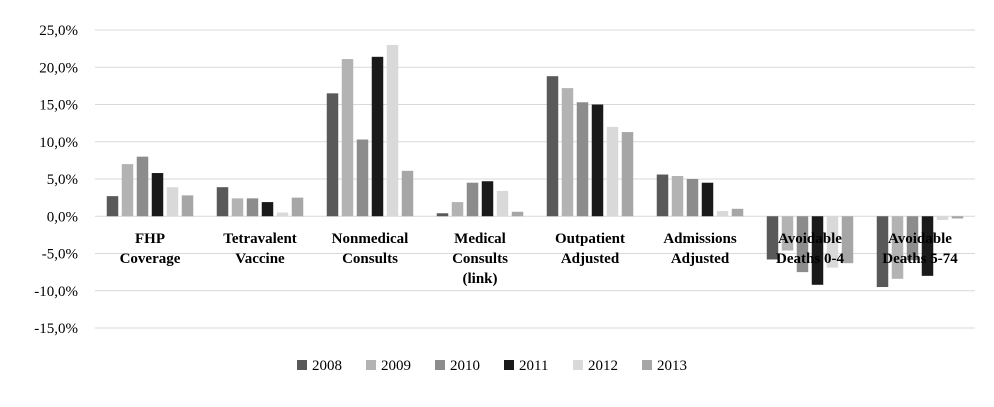 This screenshot has height=407, width=994. I want to click on legend-label: 2009, so click(396, 366).